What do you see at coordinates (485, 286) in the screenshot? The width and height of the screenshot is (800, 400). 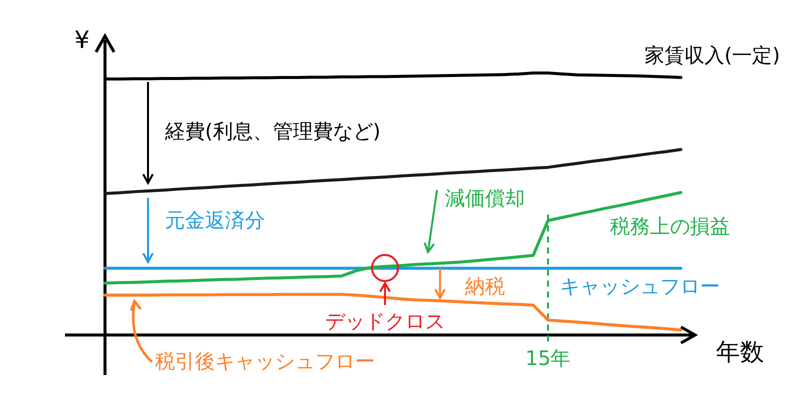 I see `annotation: 納税` at bounding box center [485, 286].